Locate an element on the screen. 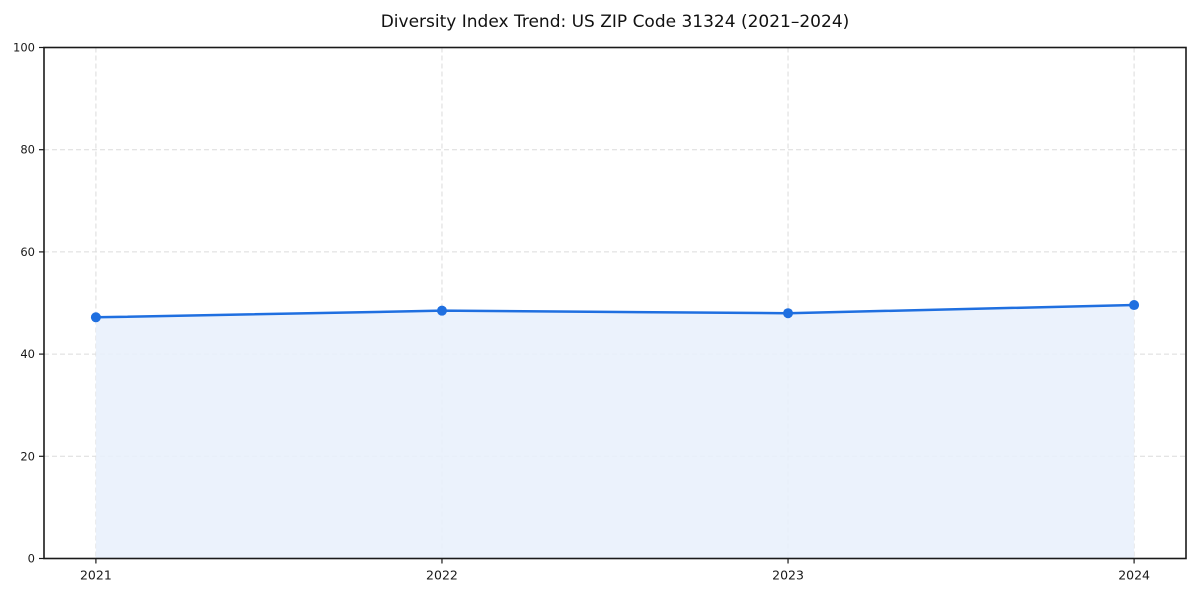 This screenshot has width=1200, height=600. y-tick-label: 100 is located at coordinates (24, 48).